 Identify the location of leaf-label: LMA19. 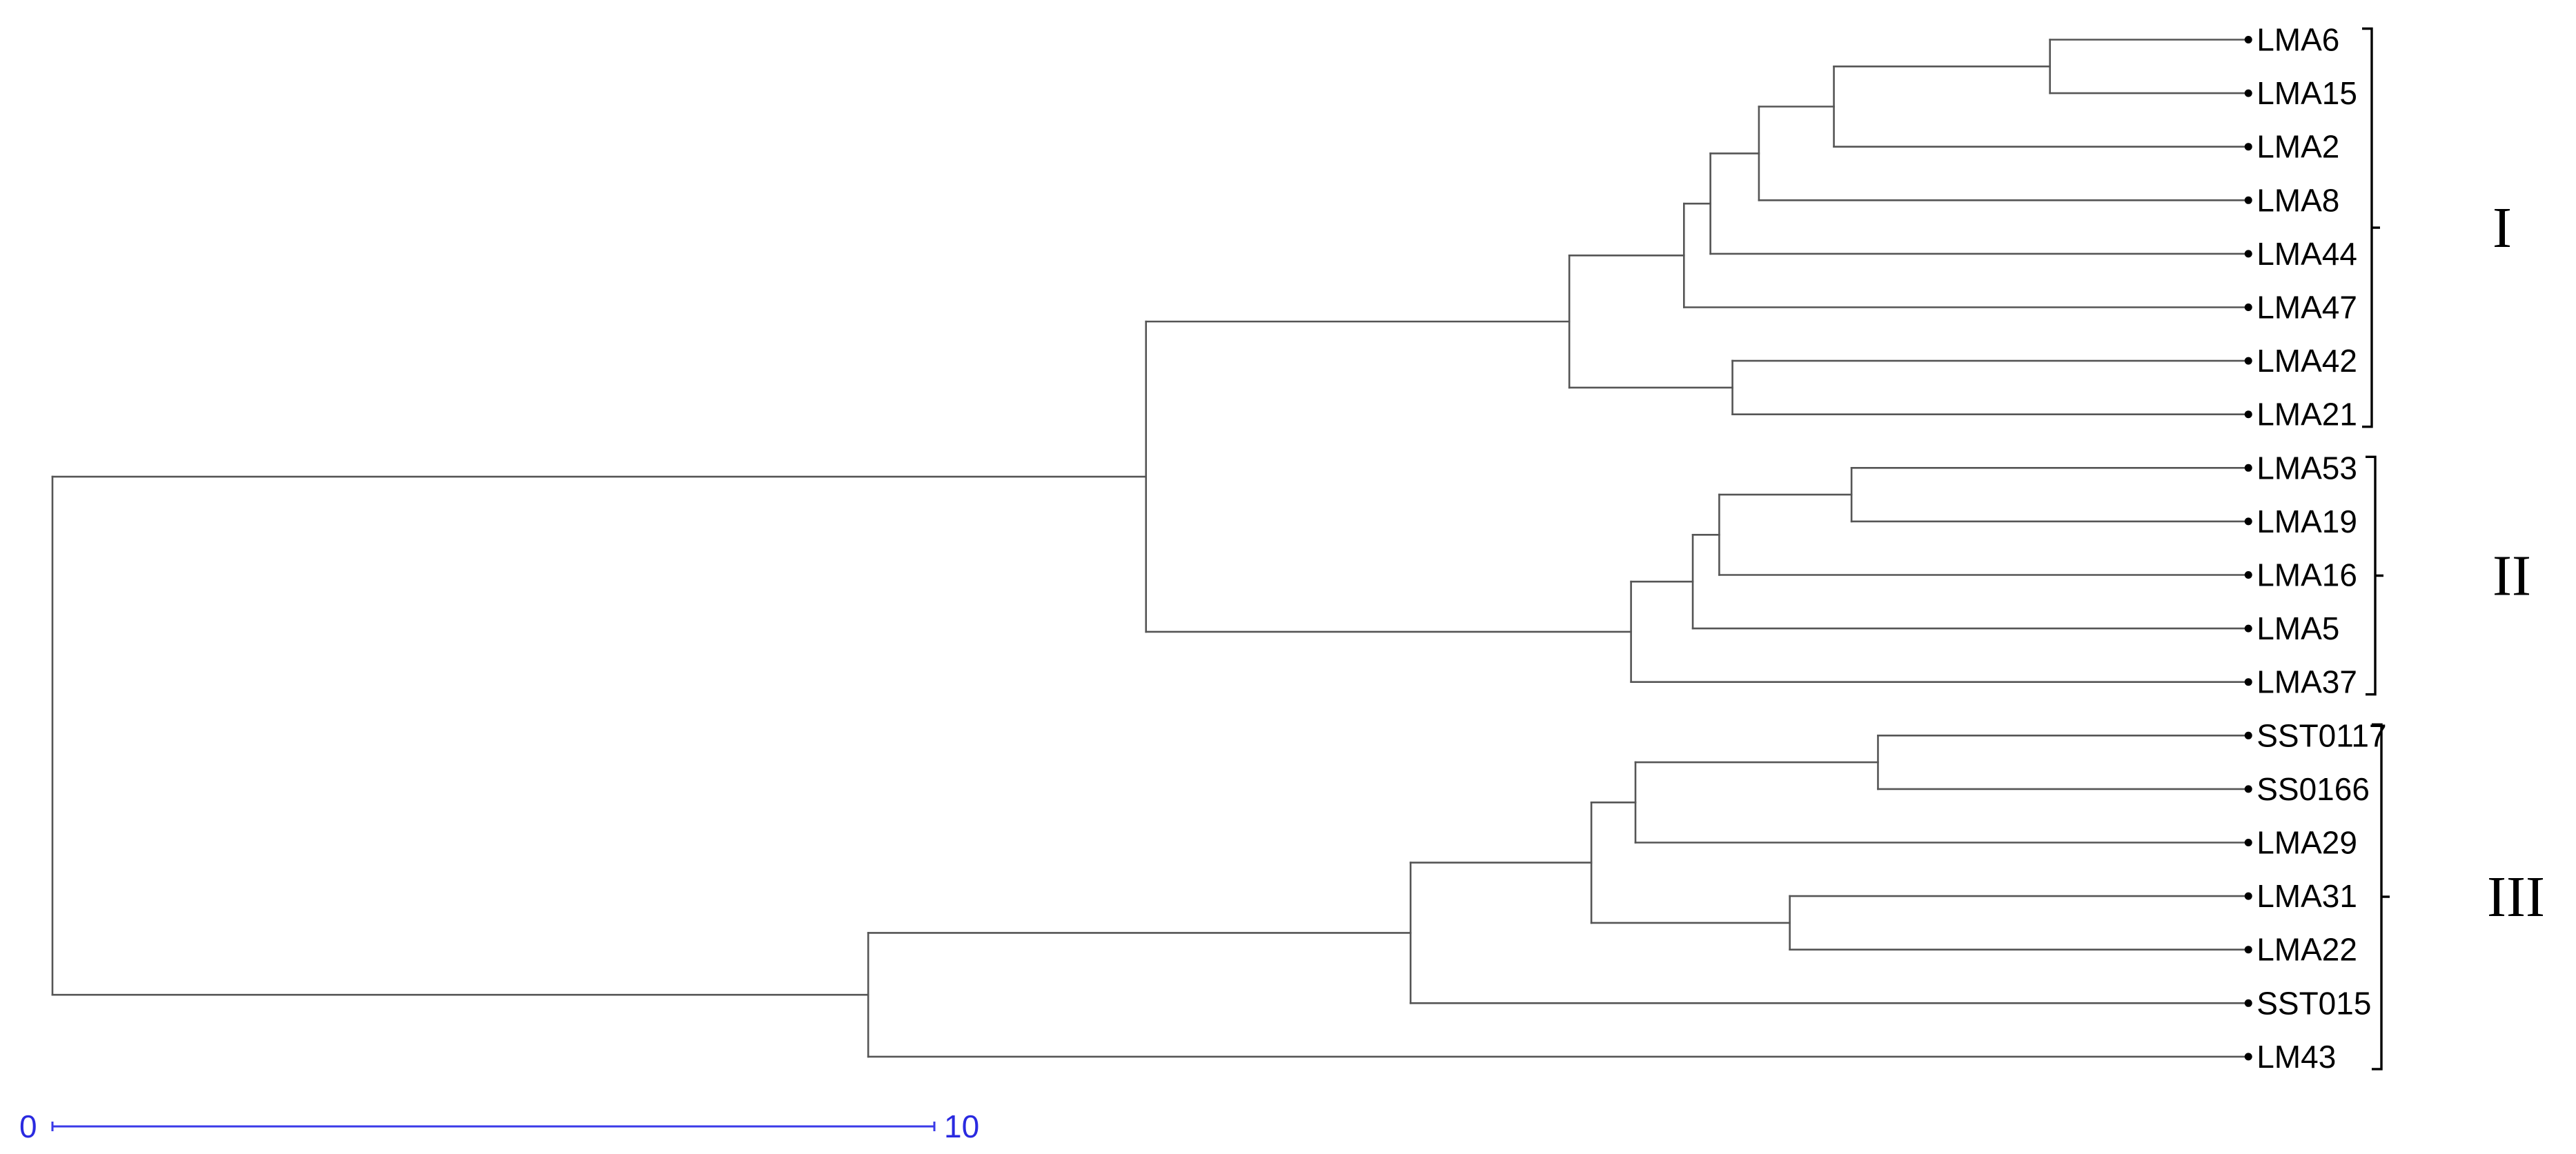
(2307, 521).